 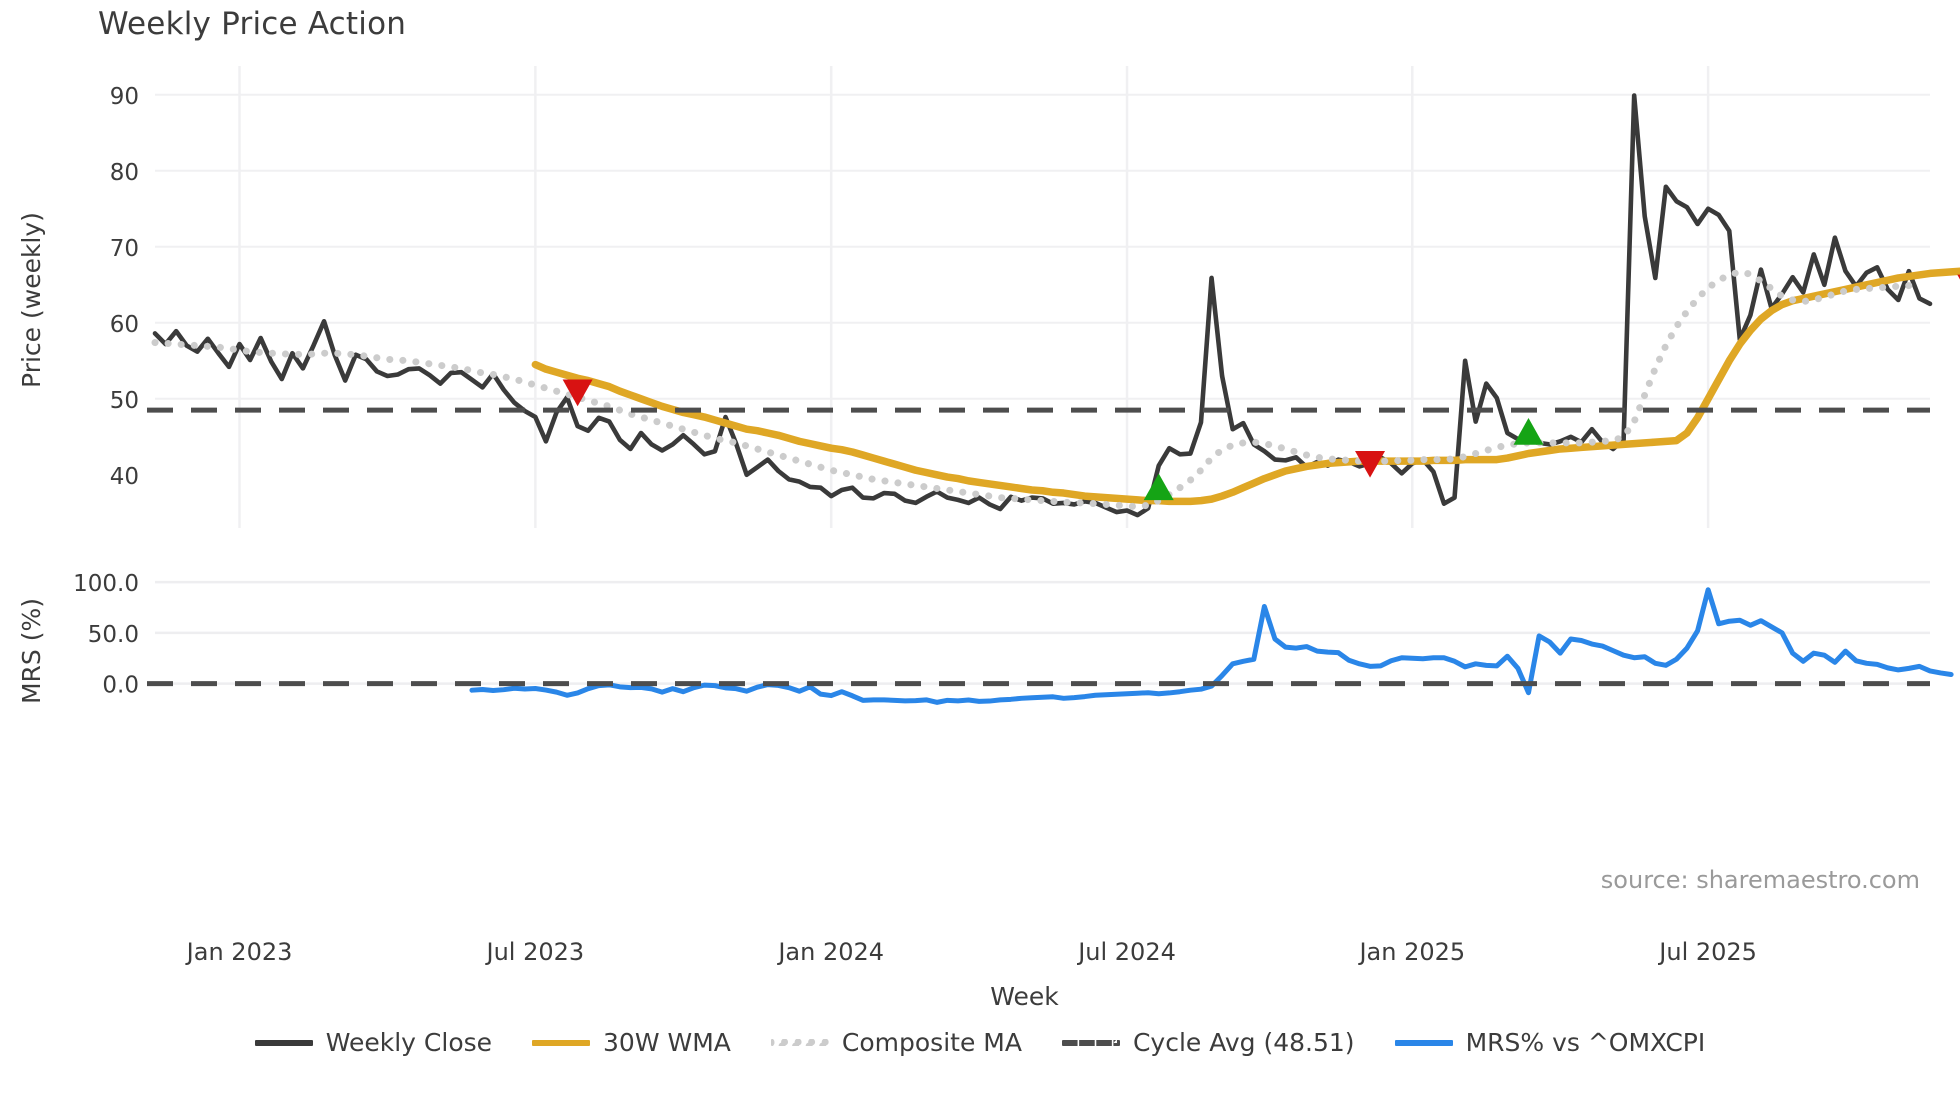 What do you see at coordinates (1211, 646) in the screenshot?
I see `mrs-line` at bounding box center [1211, 646].